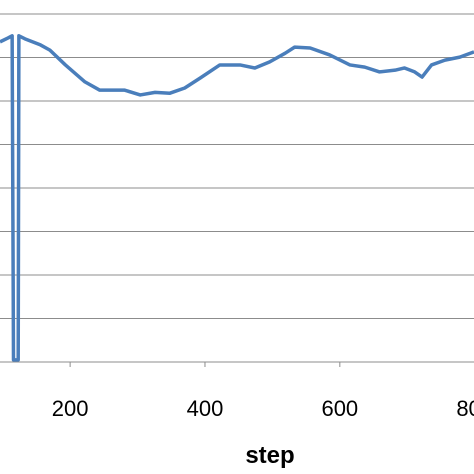 This screenshot has height=474, width=474. I want to click on x-axis-title: step, so click(269, 455).